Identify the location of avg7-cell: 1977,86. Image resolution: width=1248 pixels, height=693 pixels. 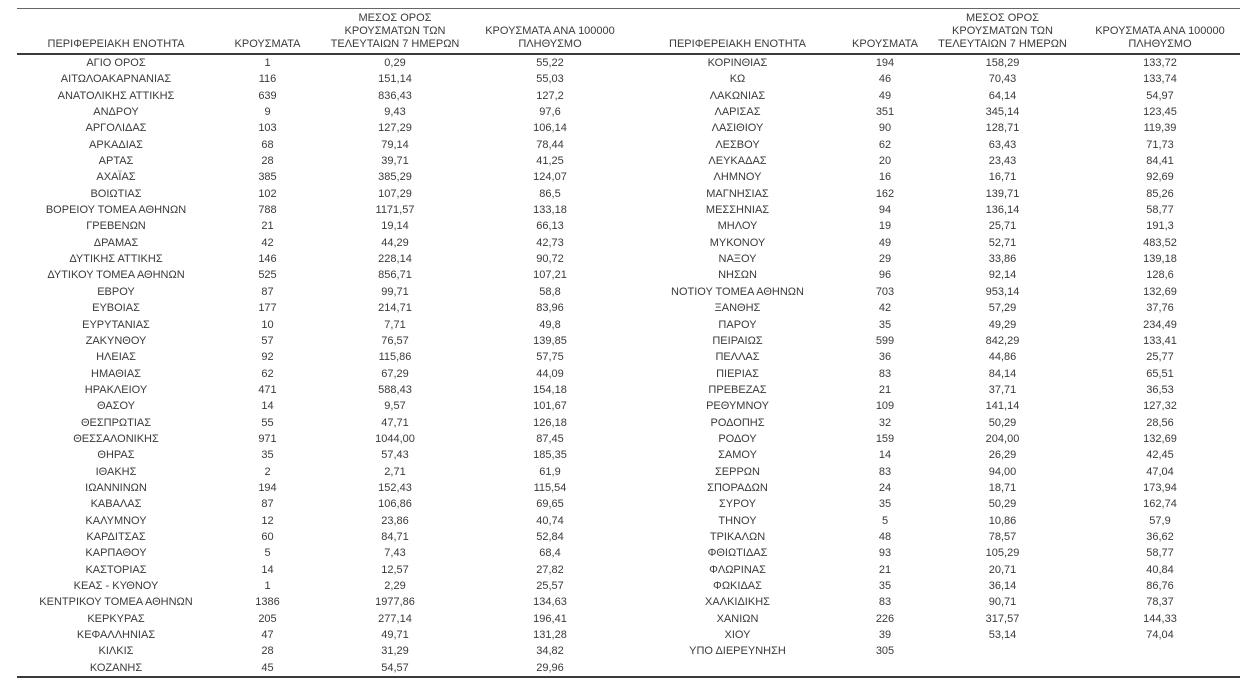
(395, 602).